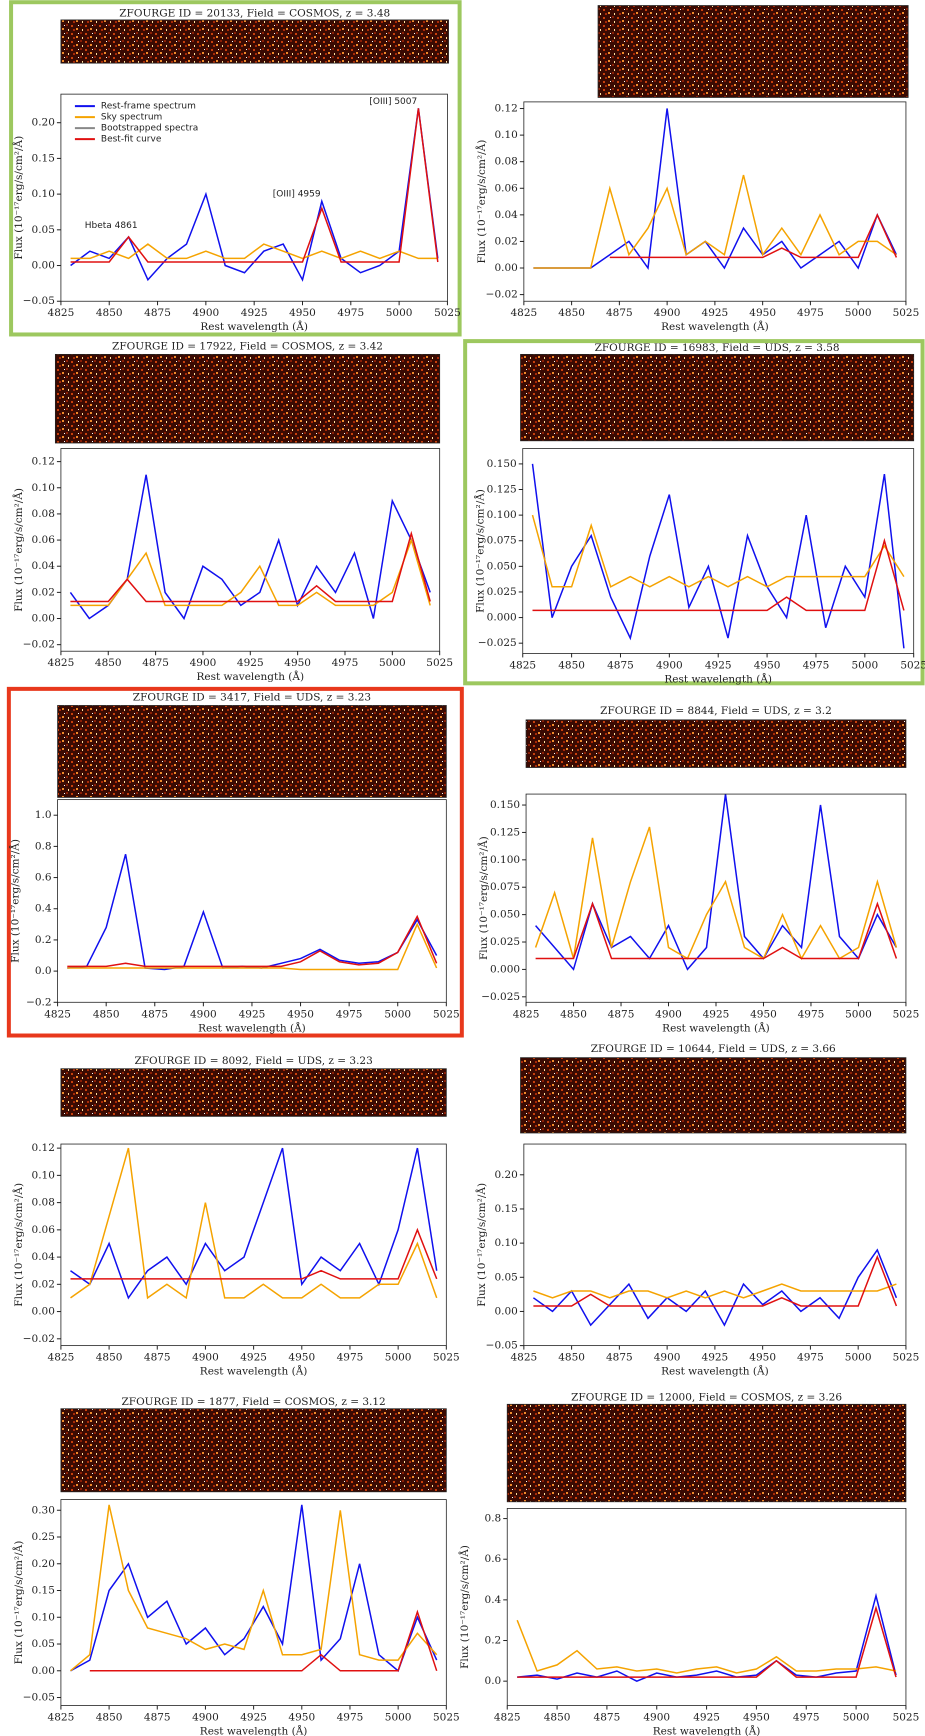 This screenshot has height=1736, width=925. What do you see at coordinates (505, 887) in the screenshot?
I see `y-tick-label: 0.075` at bounding box center [505, 887].